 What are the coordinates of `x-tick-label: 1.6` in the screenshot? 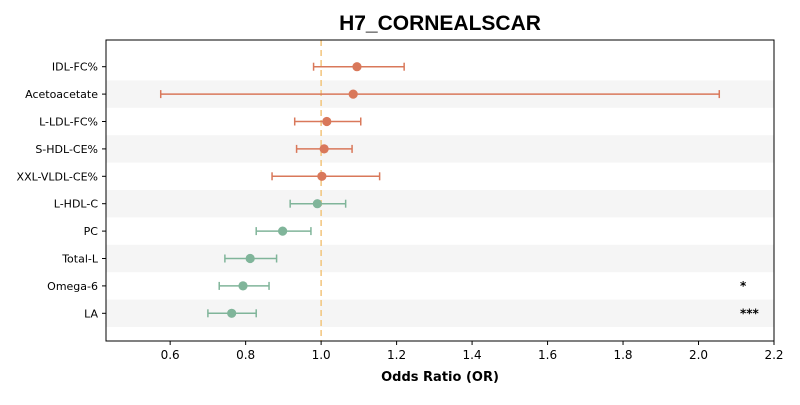 It's located at (547, 355).